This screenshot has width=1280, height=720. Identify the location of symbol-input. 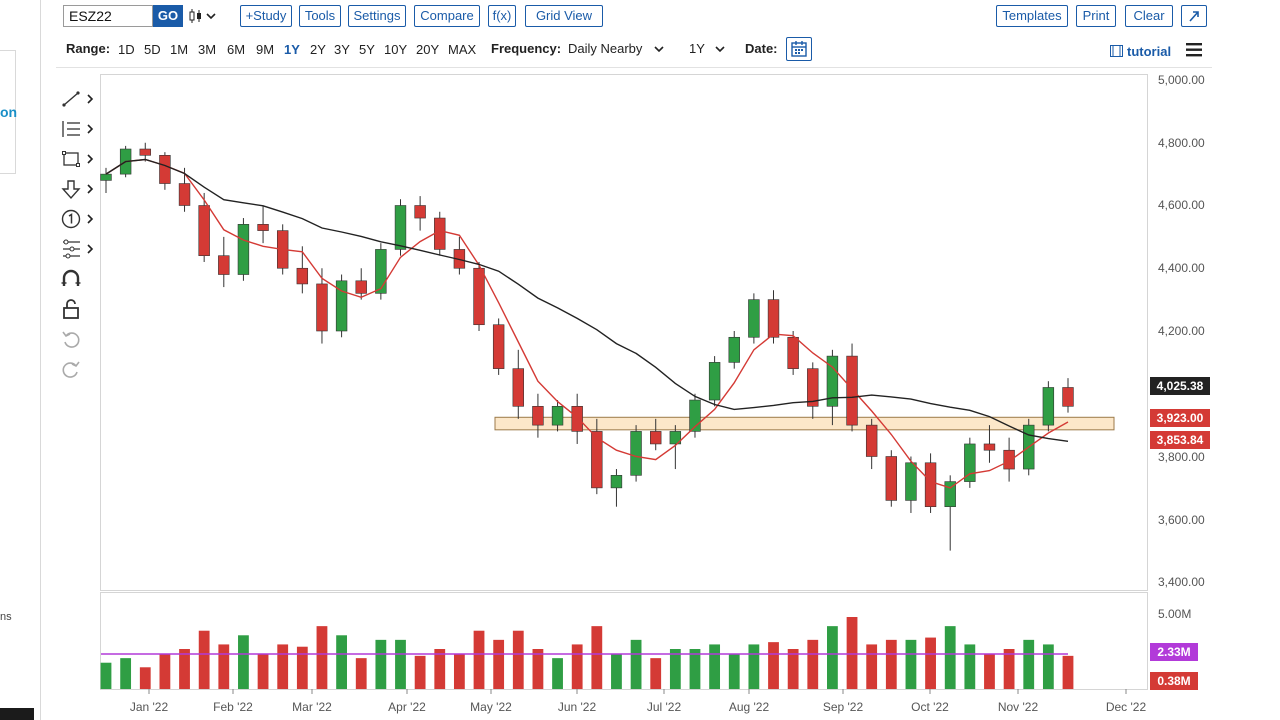
(108, 16).